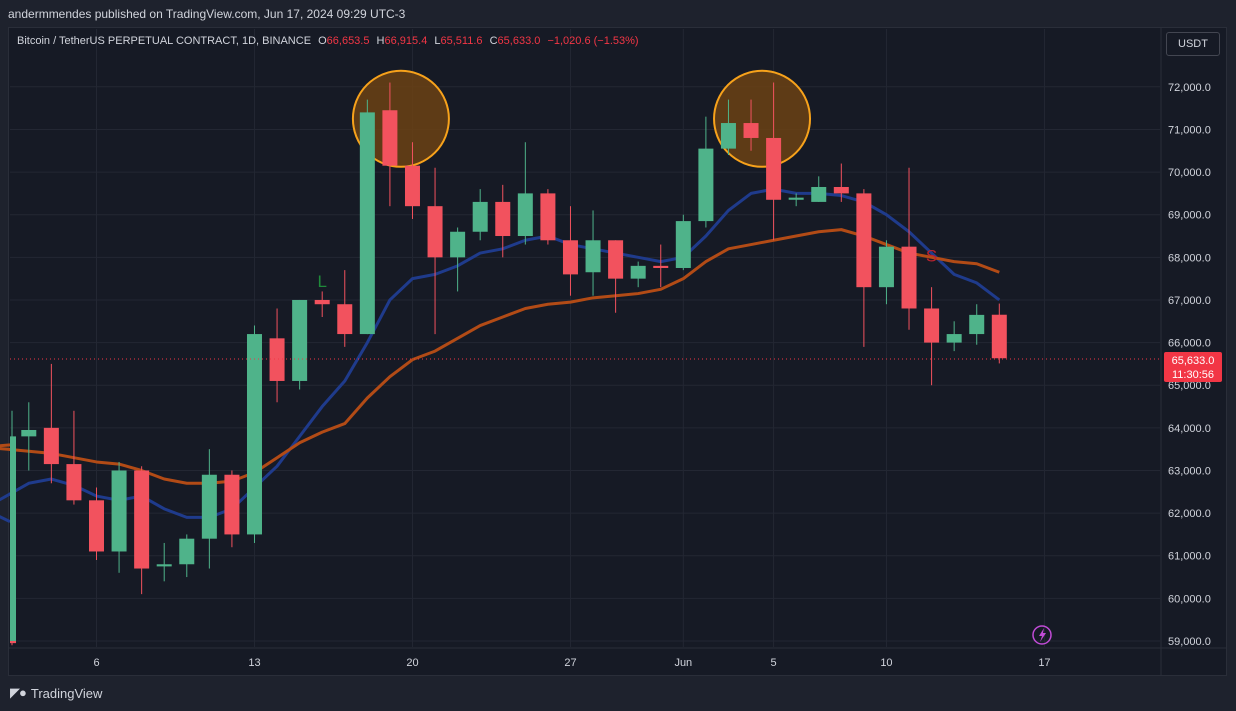  I want to click on low-label: L, so click(437, 41).